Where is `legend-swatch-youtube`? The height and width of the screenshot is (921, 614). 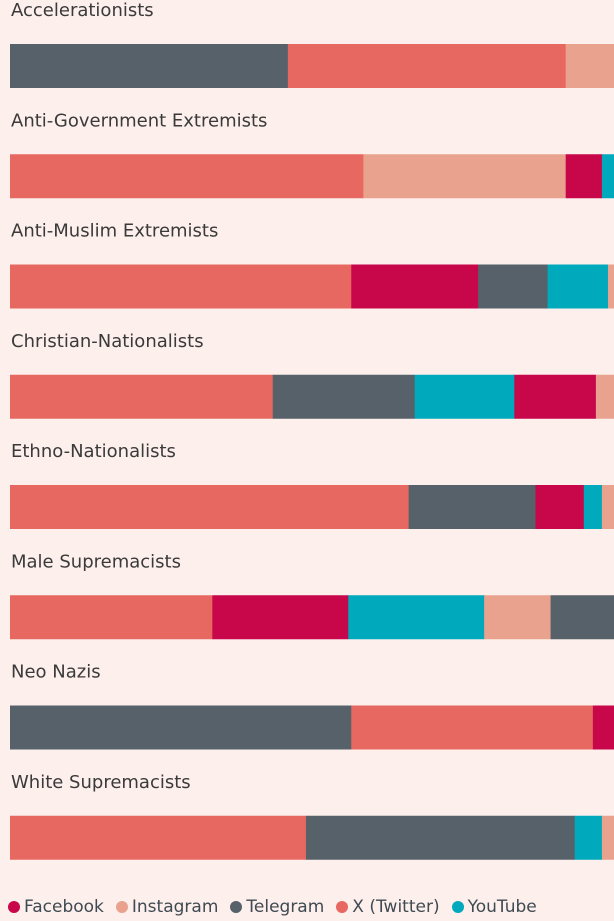 legend-swatch-youtube is located at coordinates (457, 907).